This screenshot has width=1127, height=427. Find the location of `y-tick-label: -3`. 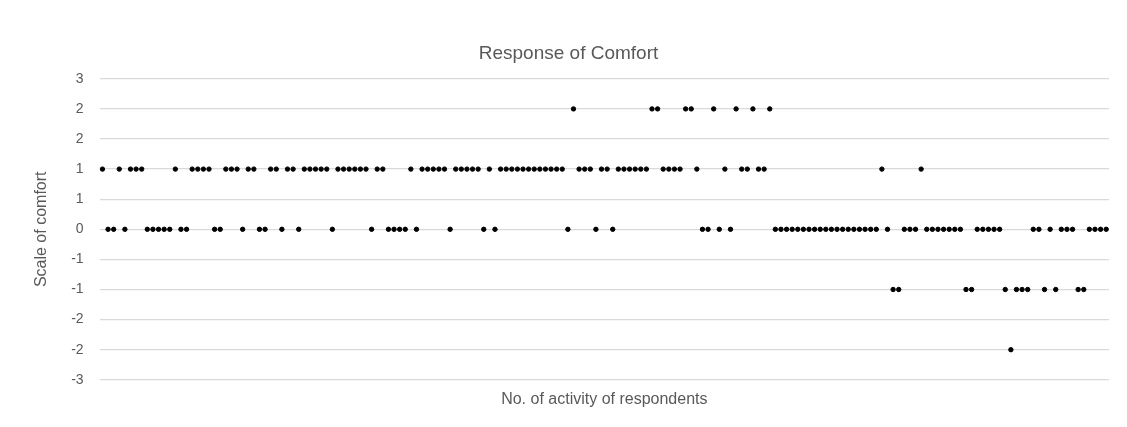

y-tick-label: -3 is located at coordinates (77, 378).